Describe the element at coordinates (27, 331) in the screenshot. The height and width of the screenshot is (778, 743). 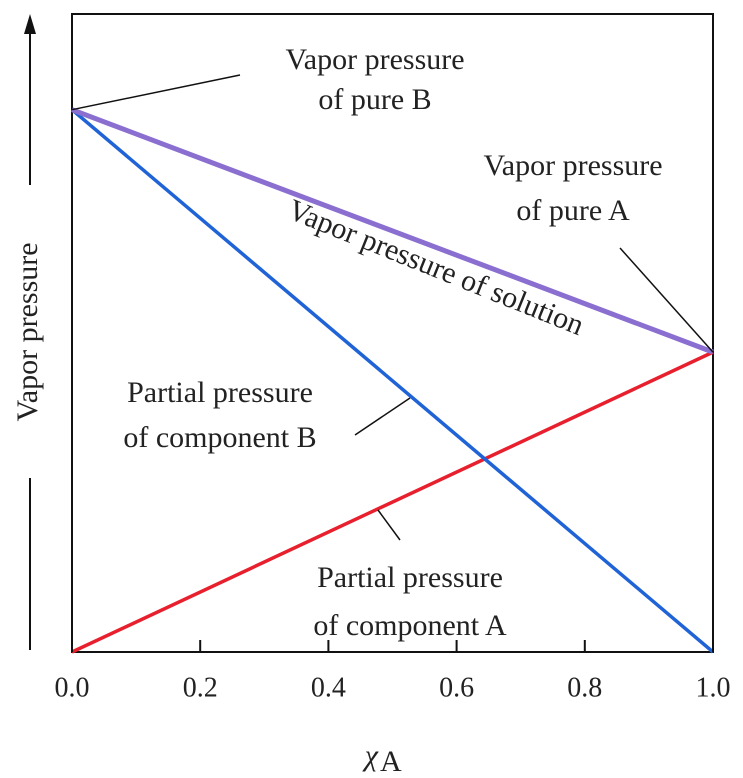
I see `y-axis-label: Vapor pressure` at that location.